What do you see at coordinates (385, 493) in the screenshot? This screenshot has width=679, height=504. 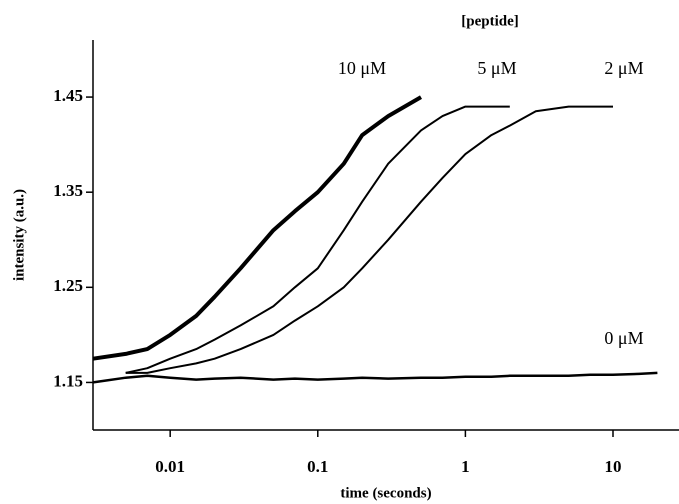 I see `x-axis-title: time (seconds)` at bounding box center [385, 493].